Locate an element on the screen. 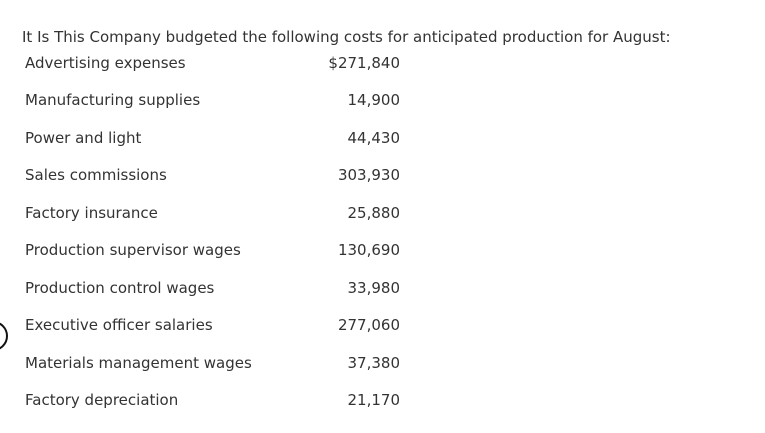  table-row: Production supervisor wages 130,690 is located at coordinates (209, 251).